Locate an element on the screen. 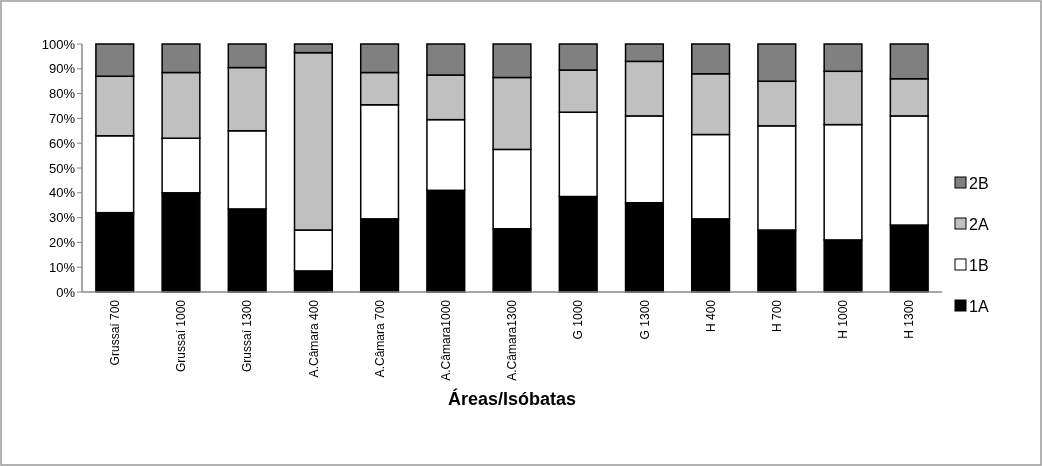 The image size is (1042, 466). y-tick-label: 100% is located at coordinates (58, 44).